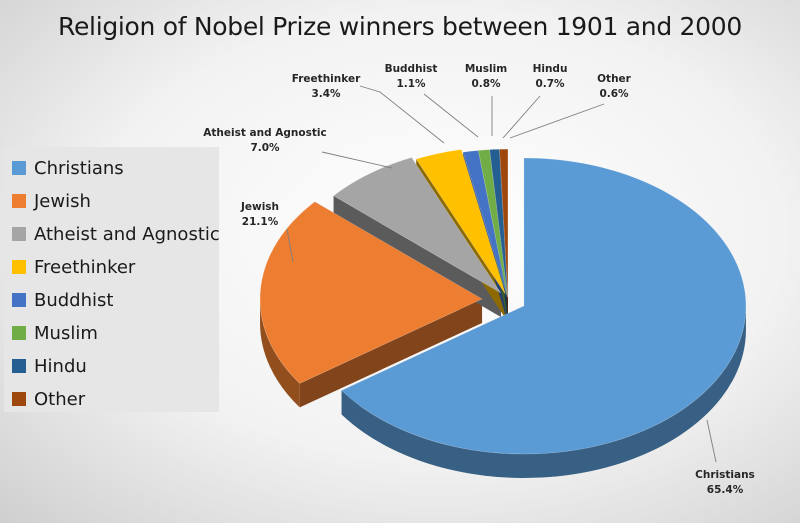  I want to click on slice-other, so click(504, 223).